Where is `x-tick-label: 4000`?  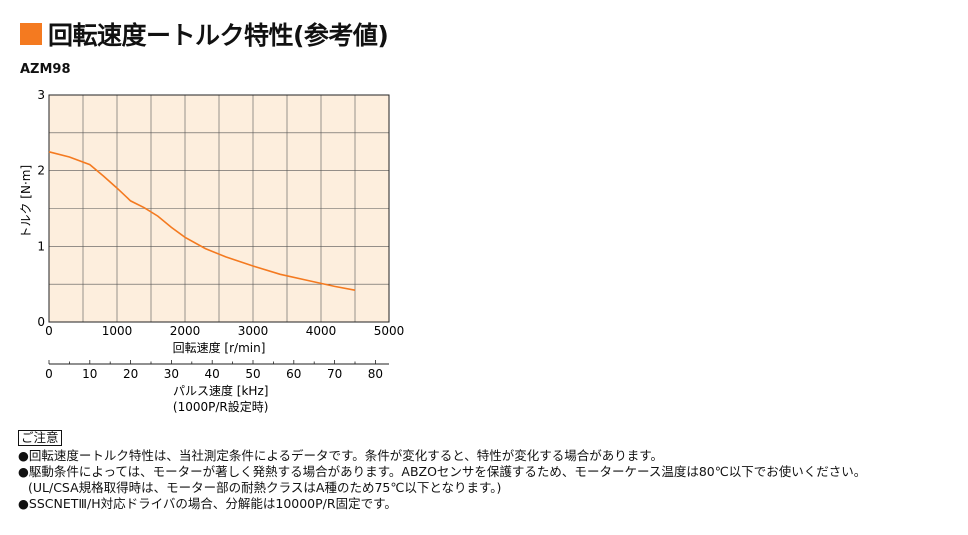
x-tick-label: 4000 is located at coordinates (321, 331).